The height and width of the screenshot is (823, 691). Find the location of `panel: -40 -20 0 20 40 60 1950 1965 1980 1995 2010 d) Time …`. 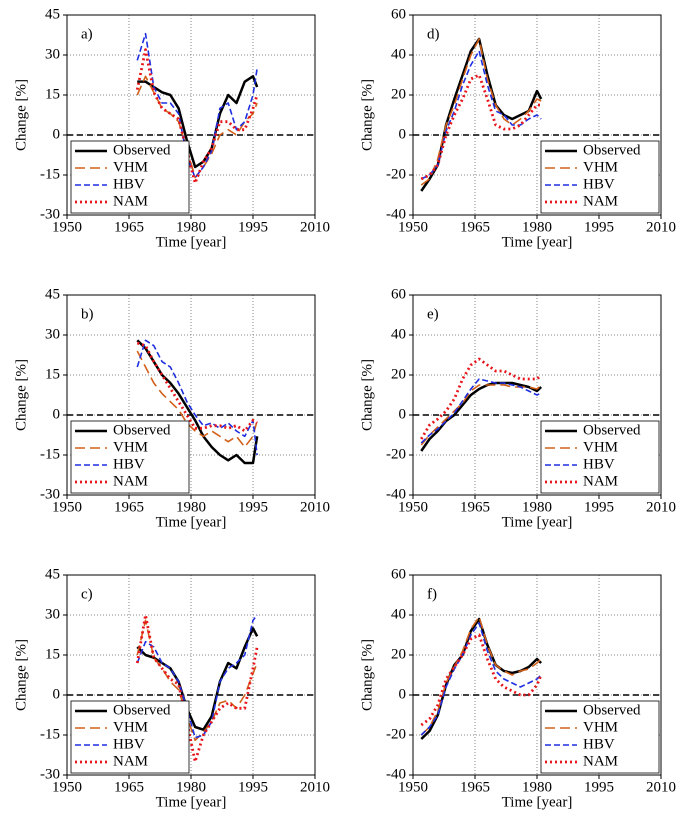

panel: -40 -20 0 20 40 60 1950 1965 1980 1995 2010 d) Time … is located at coordinates (517, 128).